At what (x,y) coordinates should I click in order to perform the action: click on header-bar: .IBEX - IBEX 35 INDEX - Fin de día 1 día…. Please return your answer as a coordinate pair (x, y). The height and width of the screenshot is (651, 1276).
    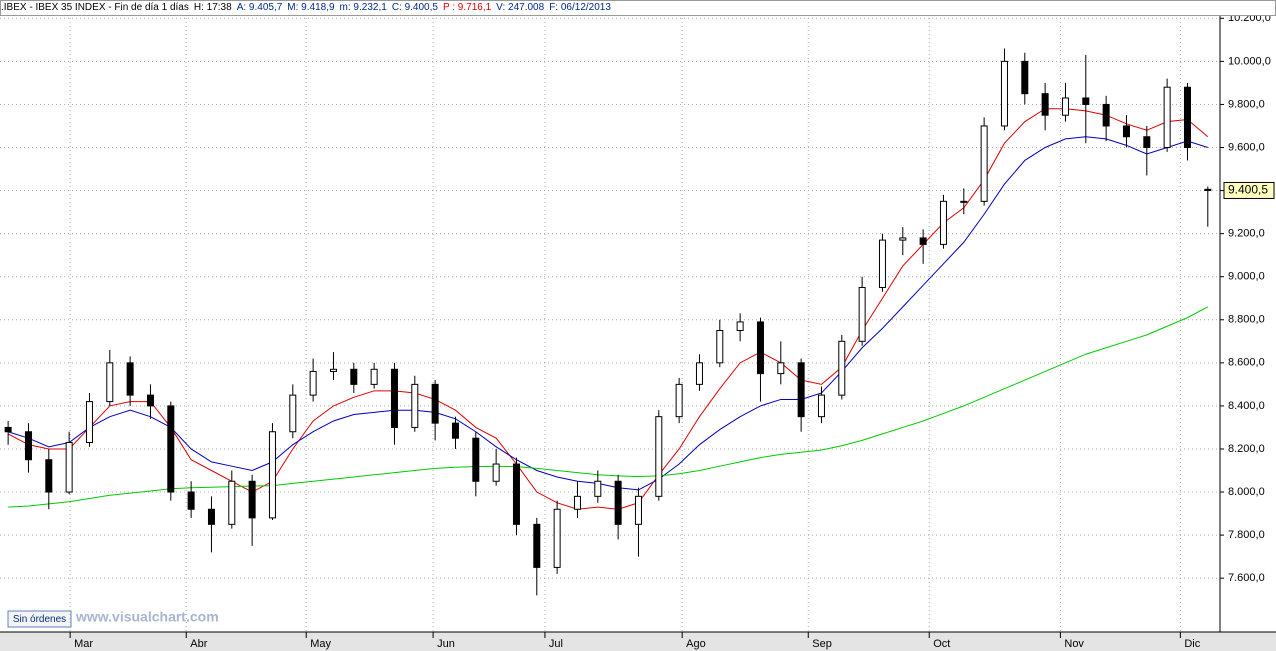
    Looking at the image, I should click on (638, 8).